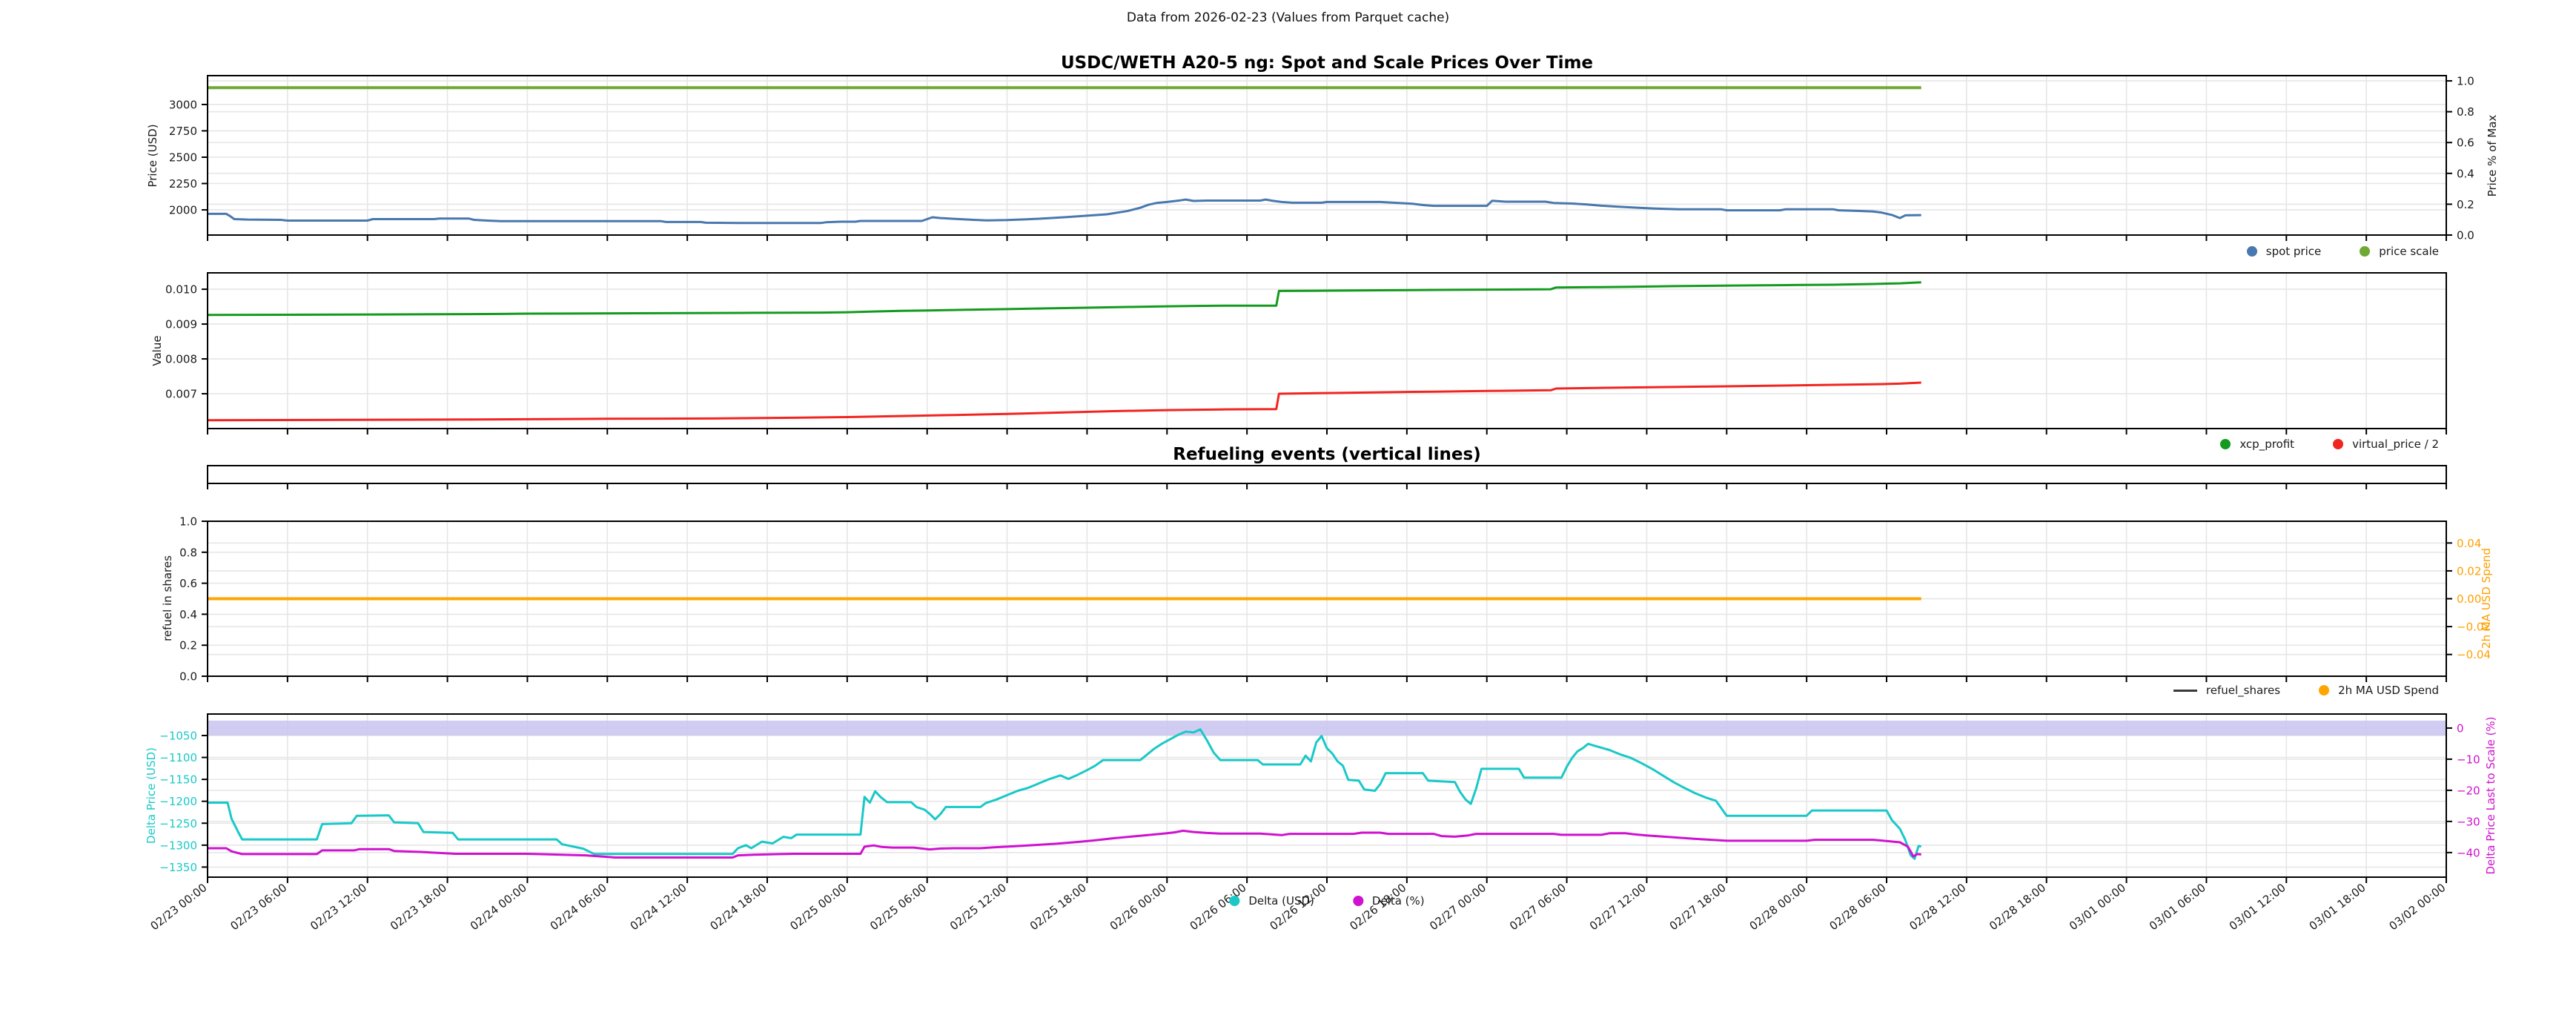  Describe the element at coordinates (1538, 907) in the screenshot. I see `svg-text: 02/27 06:00` at that location.